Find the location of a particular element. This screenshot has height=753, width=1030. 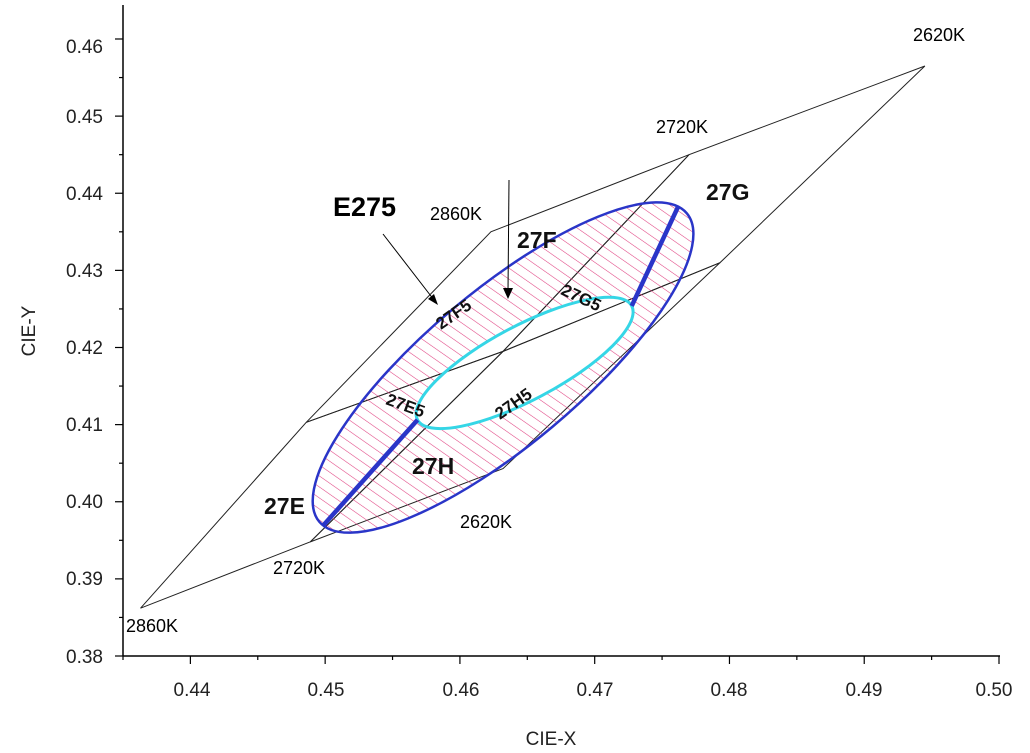

x-tick-labels: 0.44 0.45 0.46 0.47 0.48 0.49 0.50 is located at coordinates (593, 690).